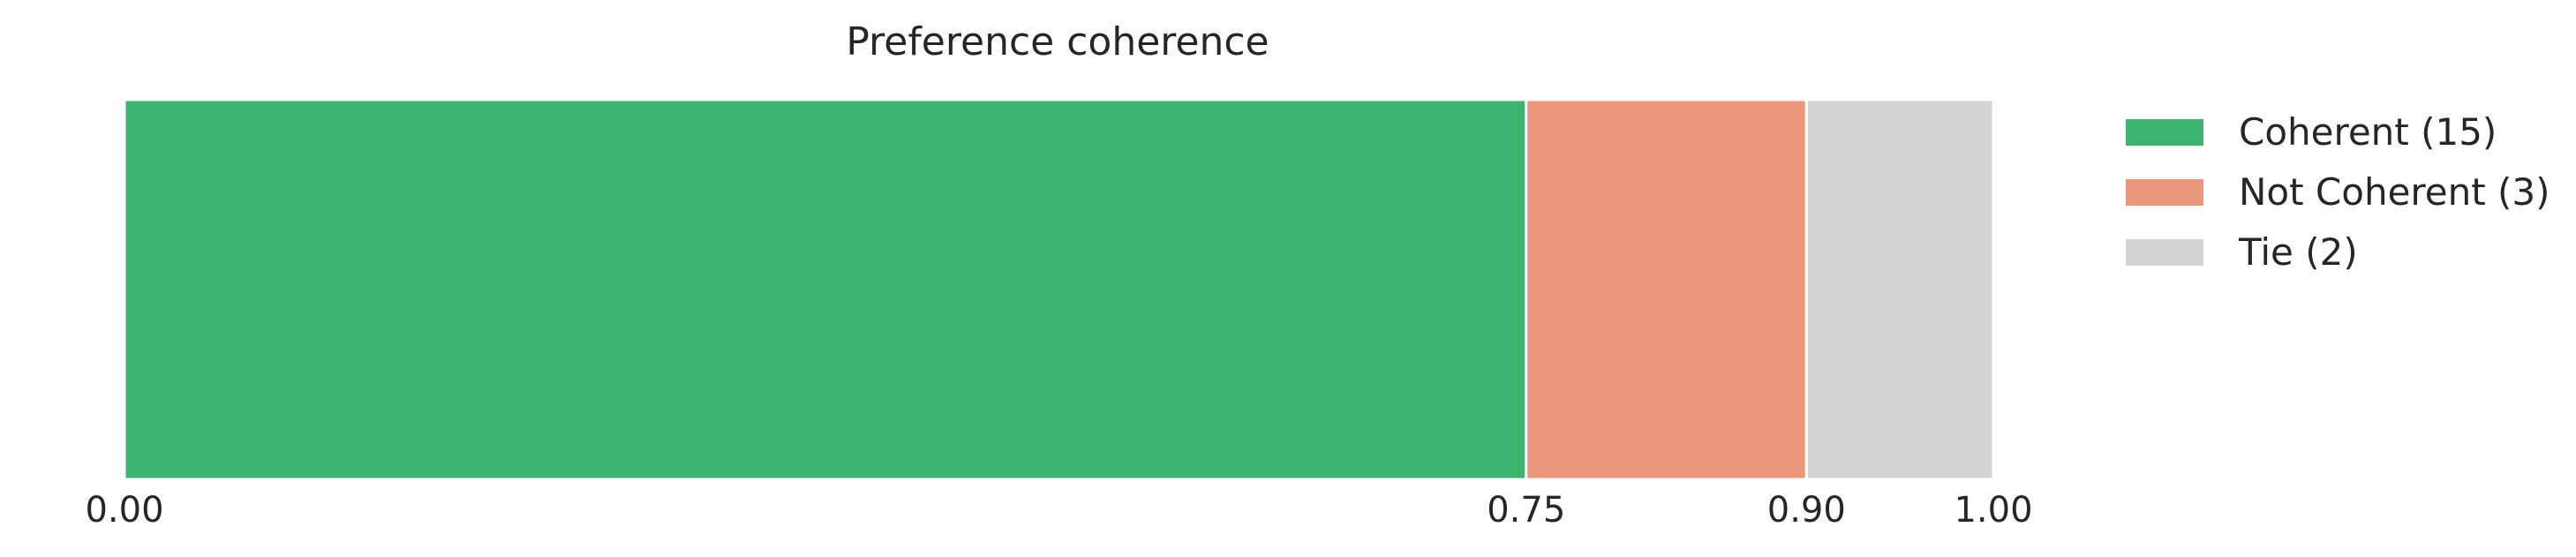  I want to click on x-tick-label-3: 0.90, so click(1807, 510).